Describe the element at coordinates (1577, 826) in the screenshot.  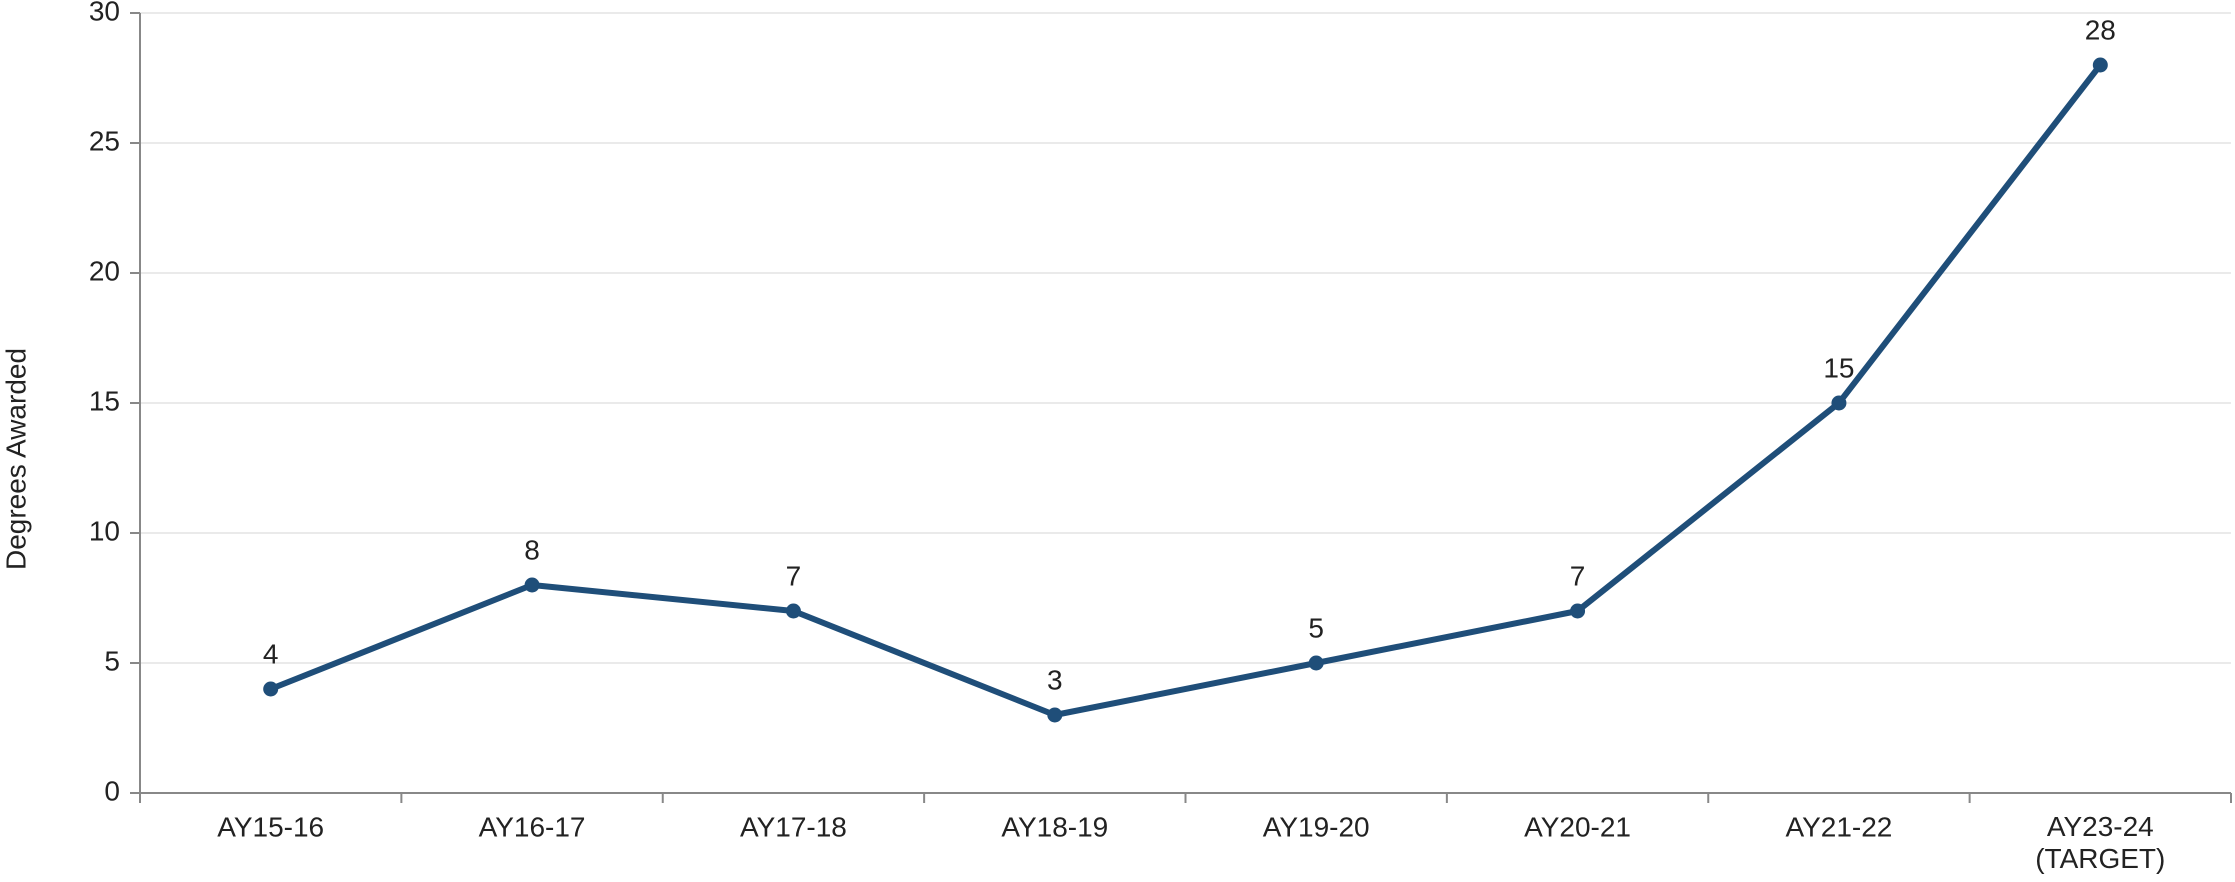
I see `x-tick-label: AY20-21` at that location.